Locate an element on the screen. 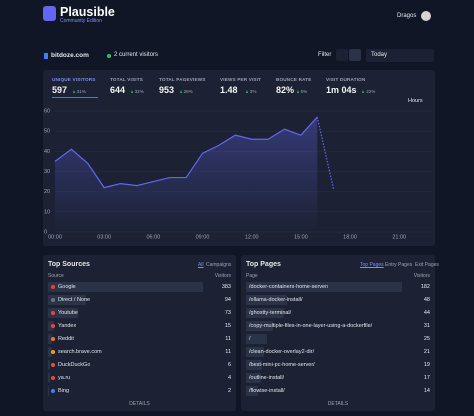  stat-label: VISIT DURATION is located at coordinates (346, 79).